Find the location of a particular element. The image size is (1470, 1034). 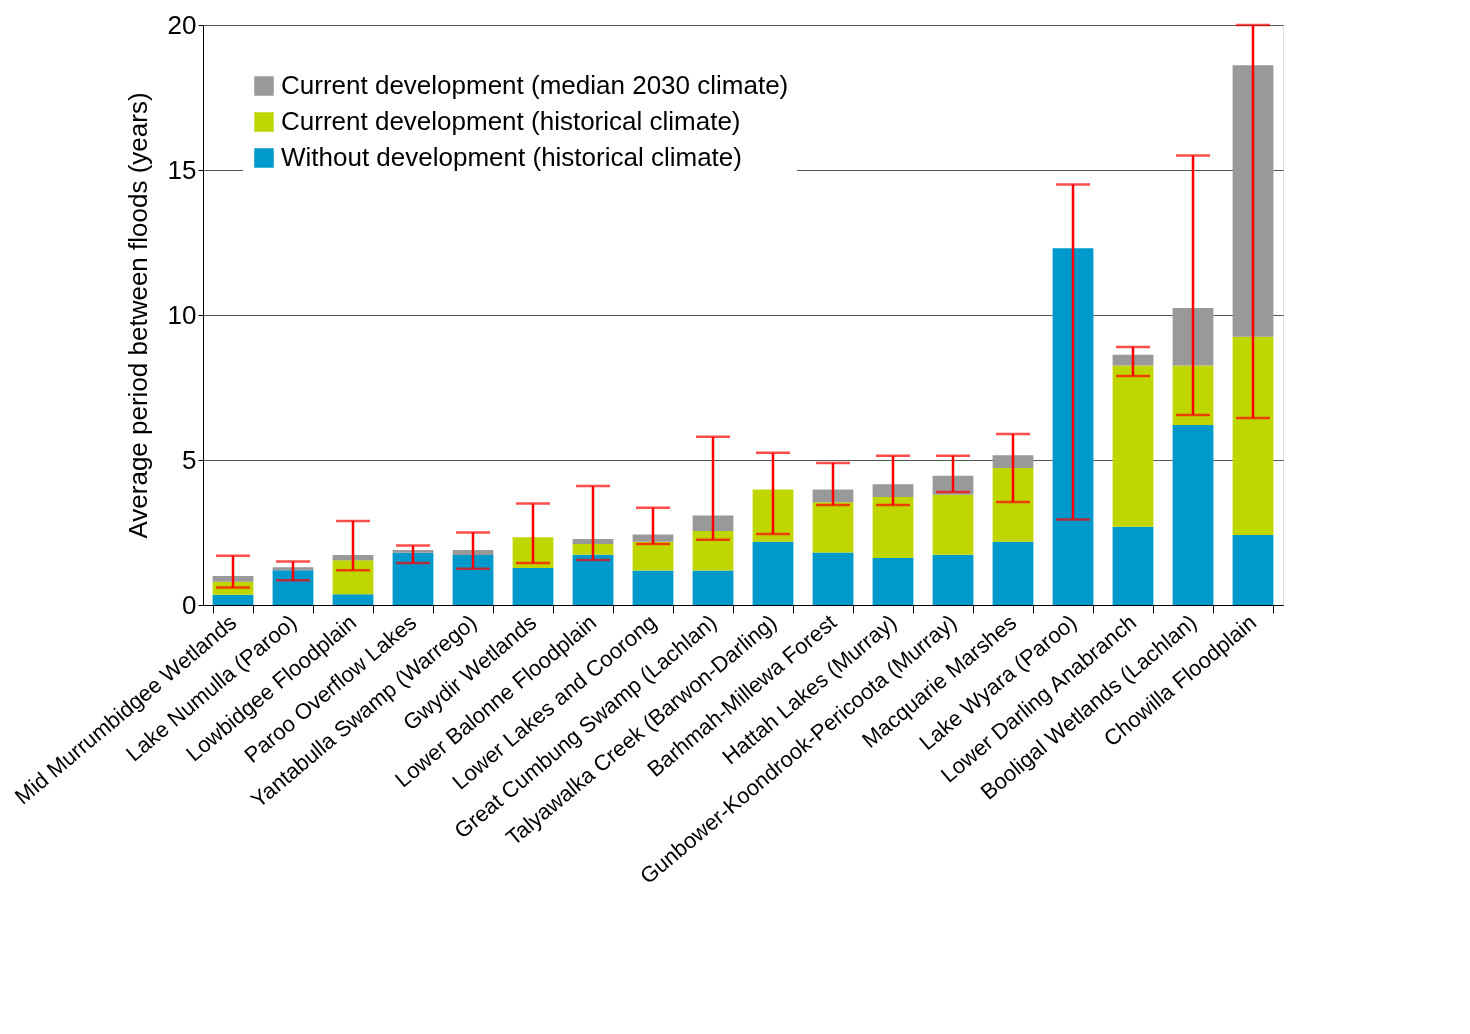

y-tick-label: 0 is located at coordinates (189, 604).